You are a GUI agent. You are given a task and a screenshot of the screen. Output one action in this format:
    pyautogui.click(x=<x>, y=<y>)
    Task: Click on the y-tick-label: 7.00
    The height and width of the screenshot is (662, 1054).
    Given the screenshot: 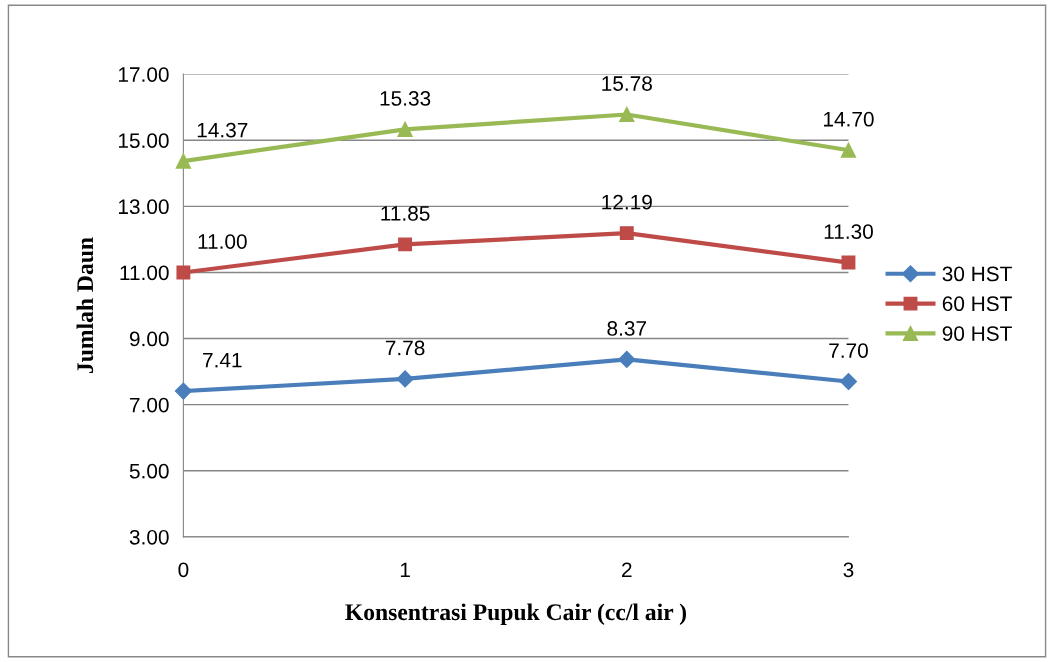 What is the action you would take?
    pyautogui.click(x=149, y=405)
    